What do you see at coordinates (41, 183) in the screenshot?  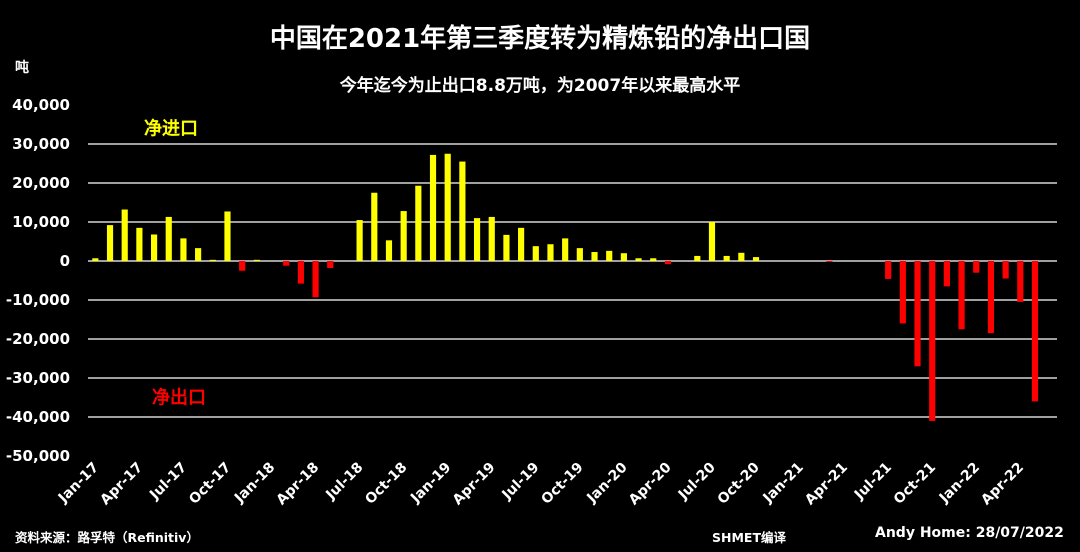 I see `y-tick-label: 20,000` at bounding box center [41, 183].